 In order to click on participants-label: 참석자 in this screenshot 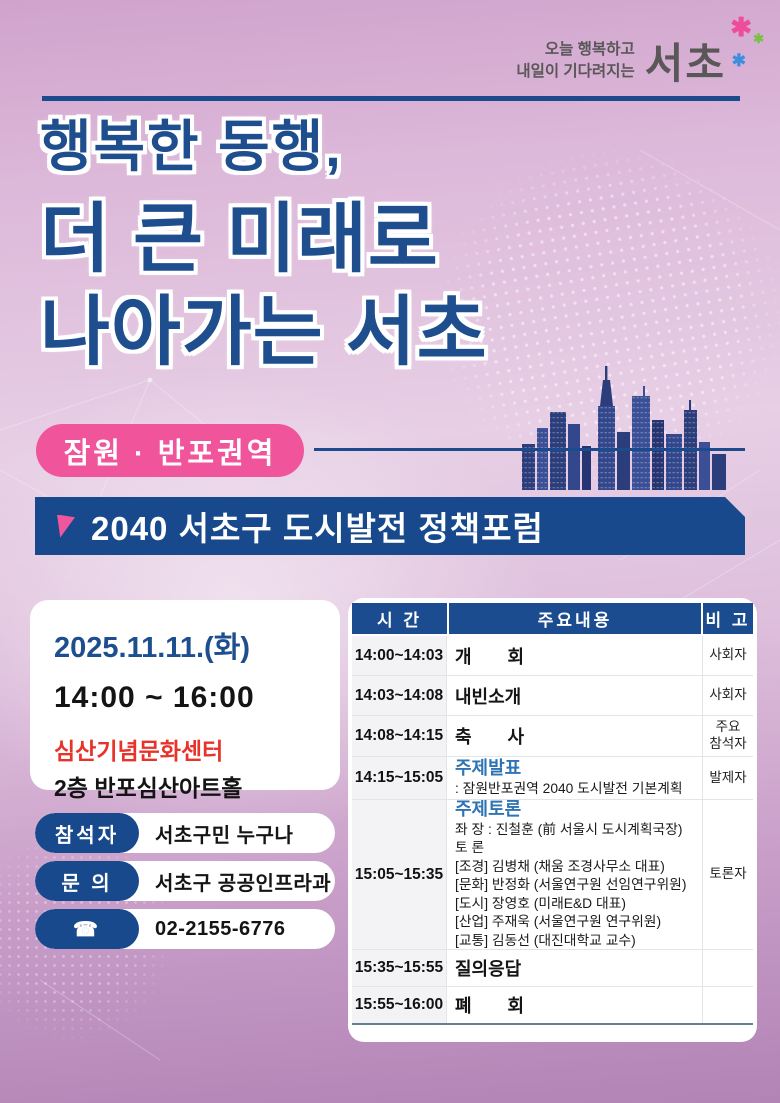, I will do `click(87, 833)`.